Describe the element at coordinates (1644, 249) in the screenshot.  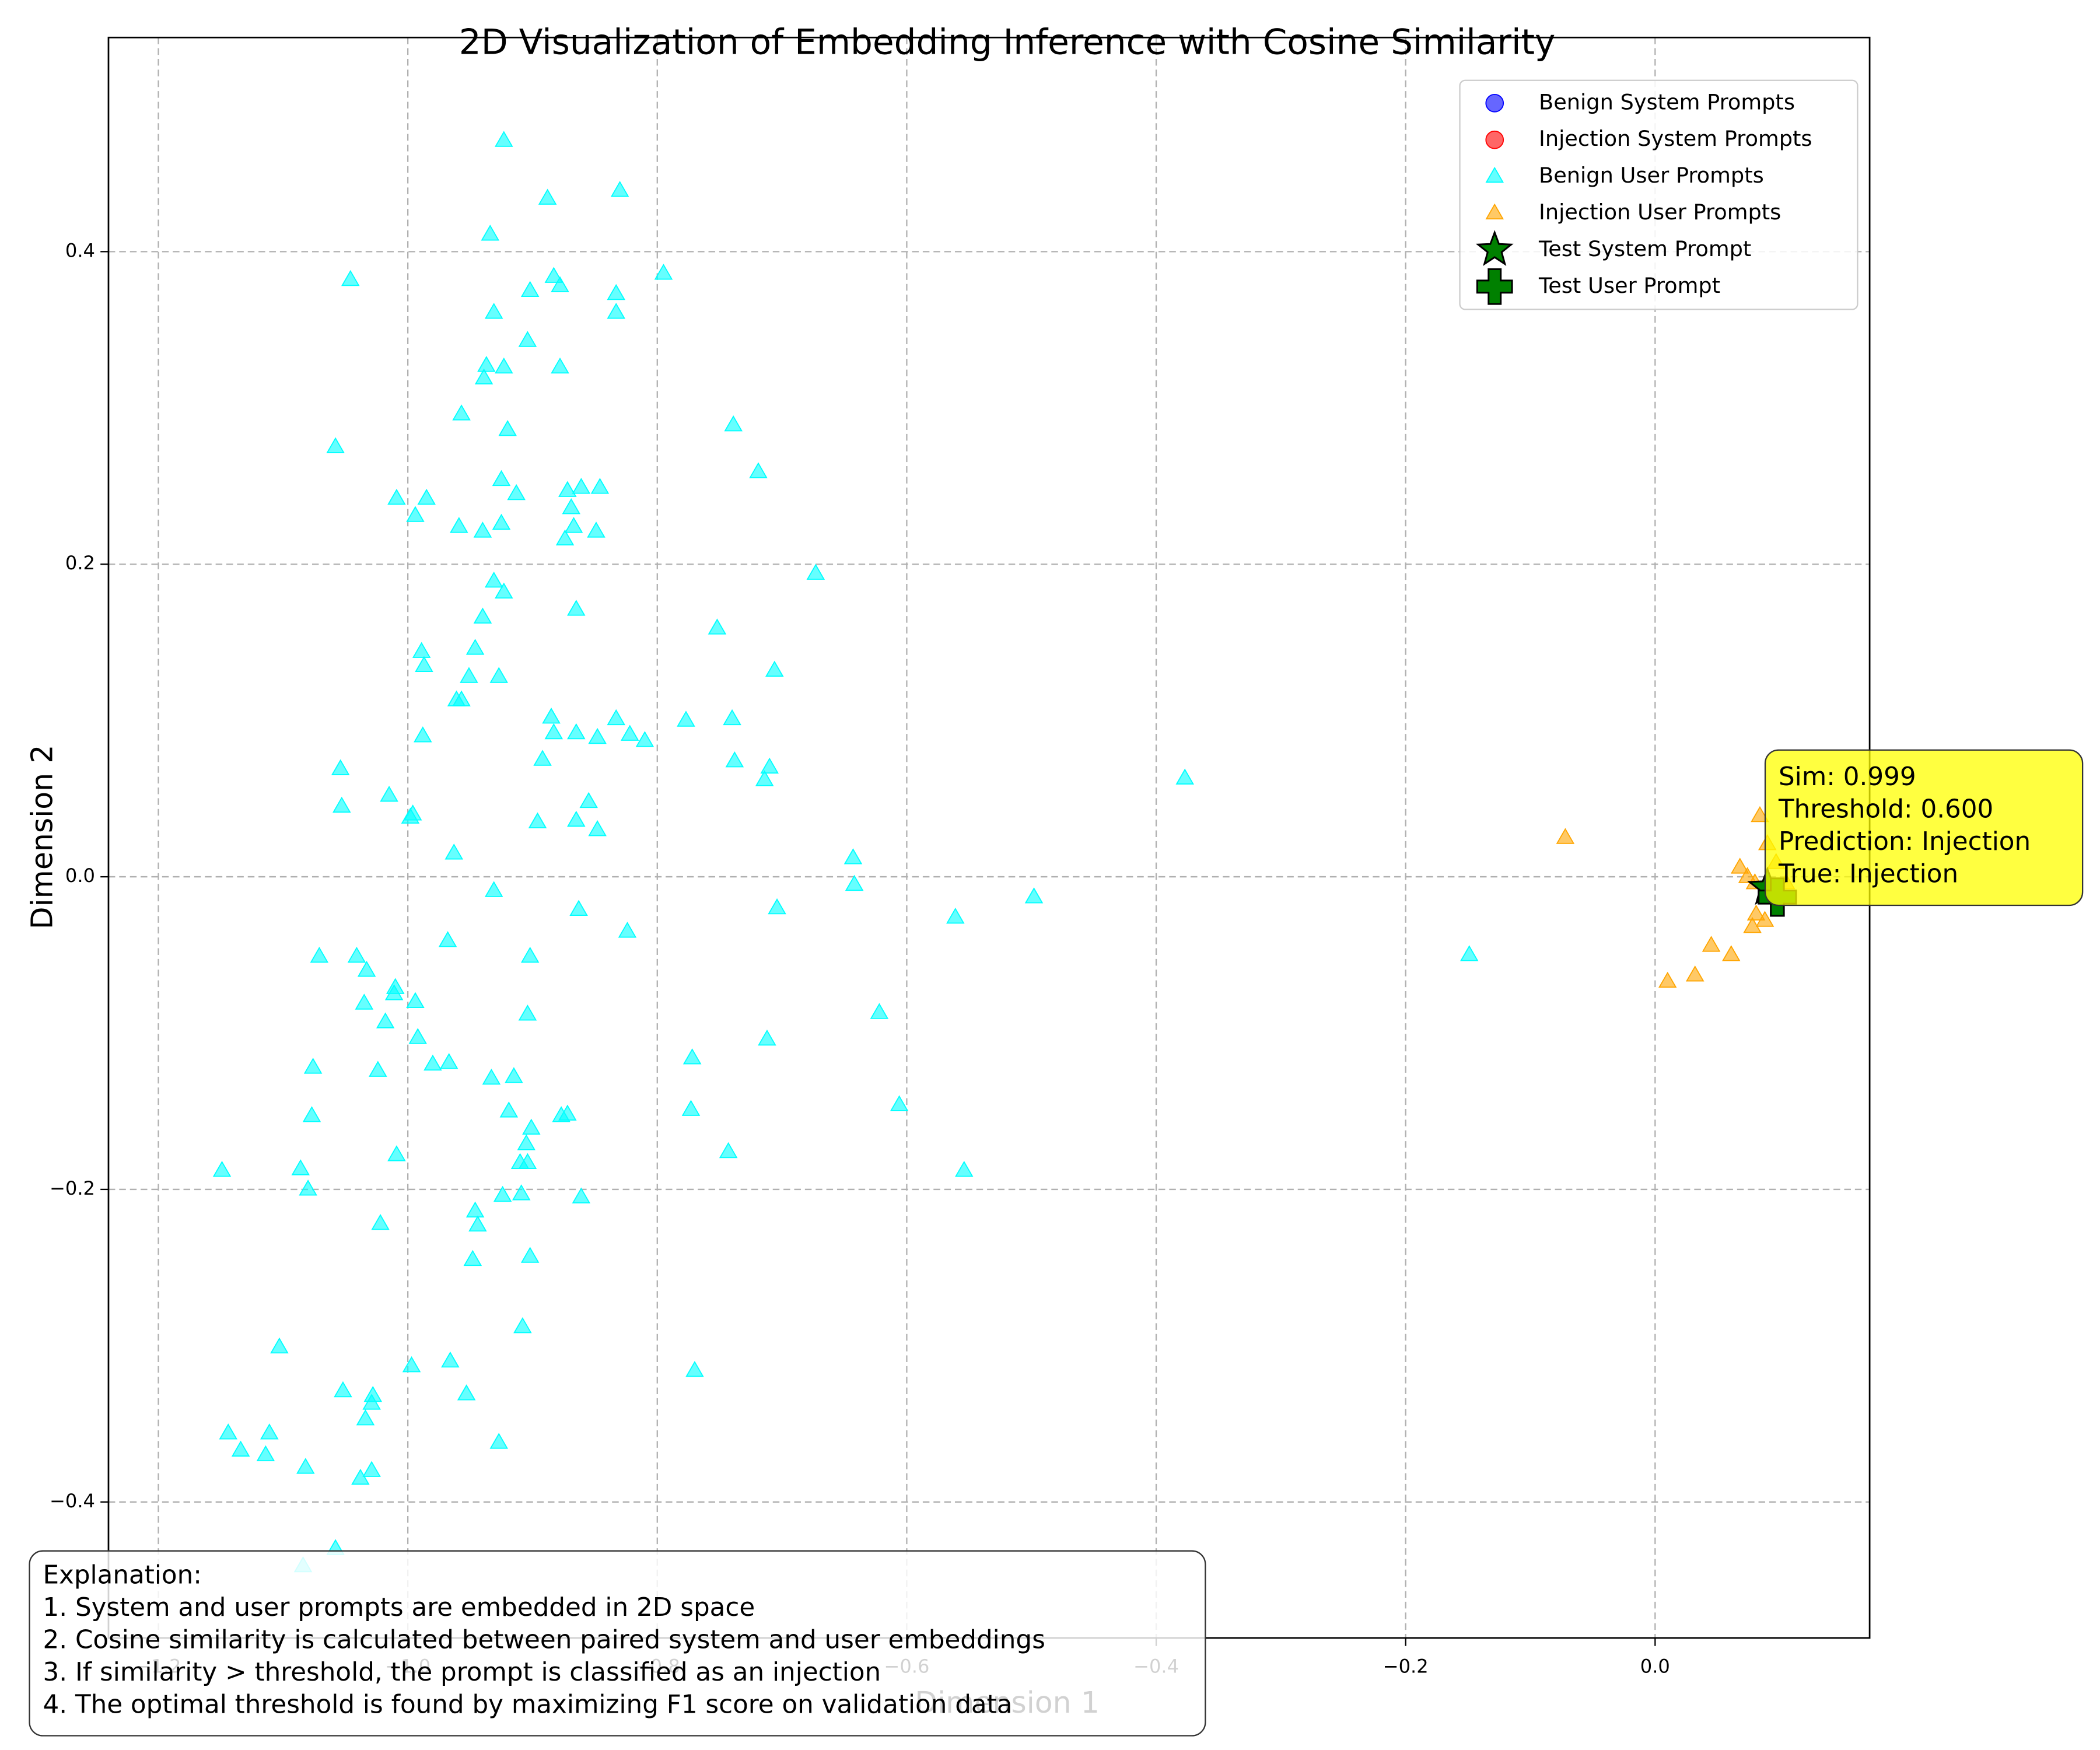
I see `legend-label: Test System Prompt` at that location.